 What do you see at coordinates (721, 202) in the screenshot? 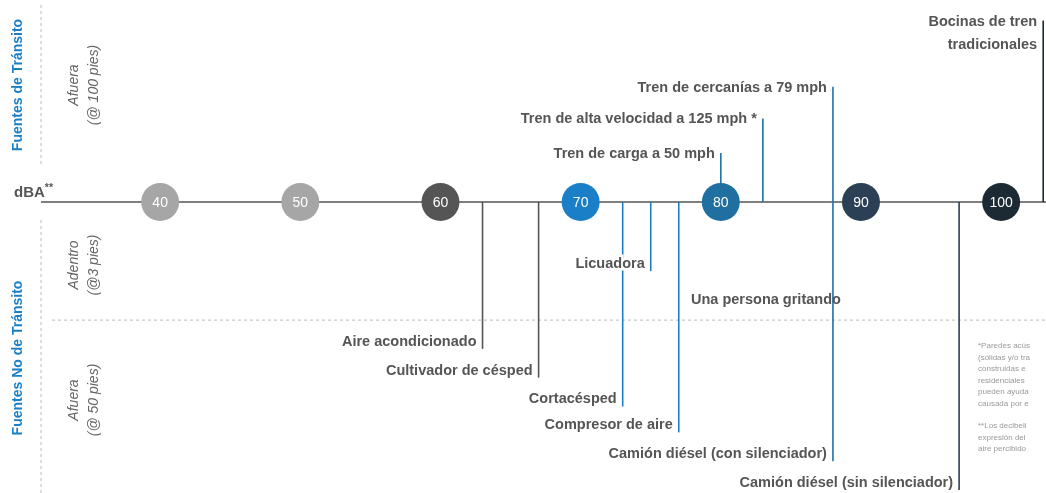
I see `x-tick-label: 80` at bounding box center [721, 202].